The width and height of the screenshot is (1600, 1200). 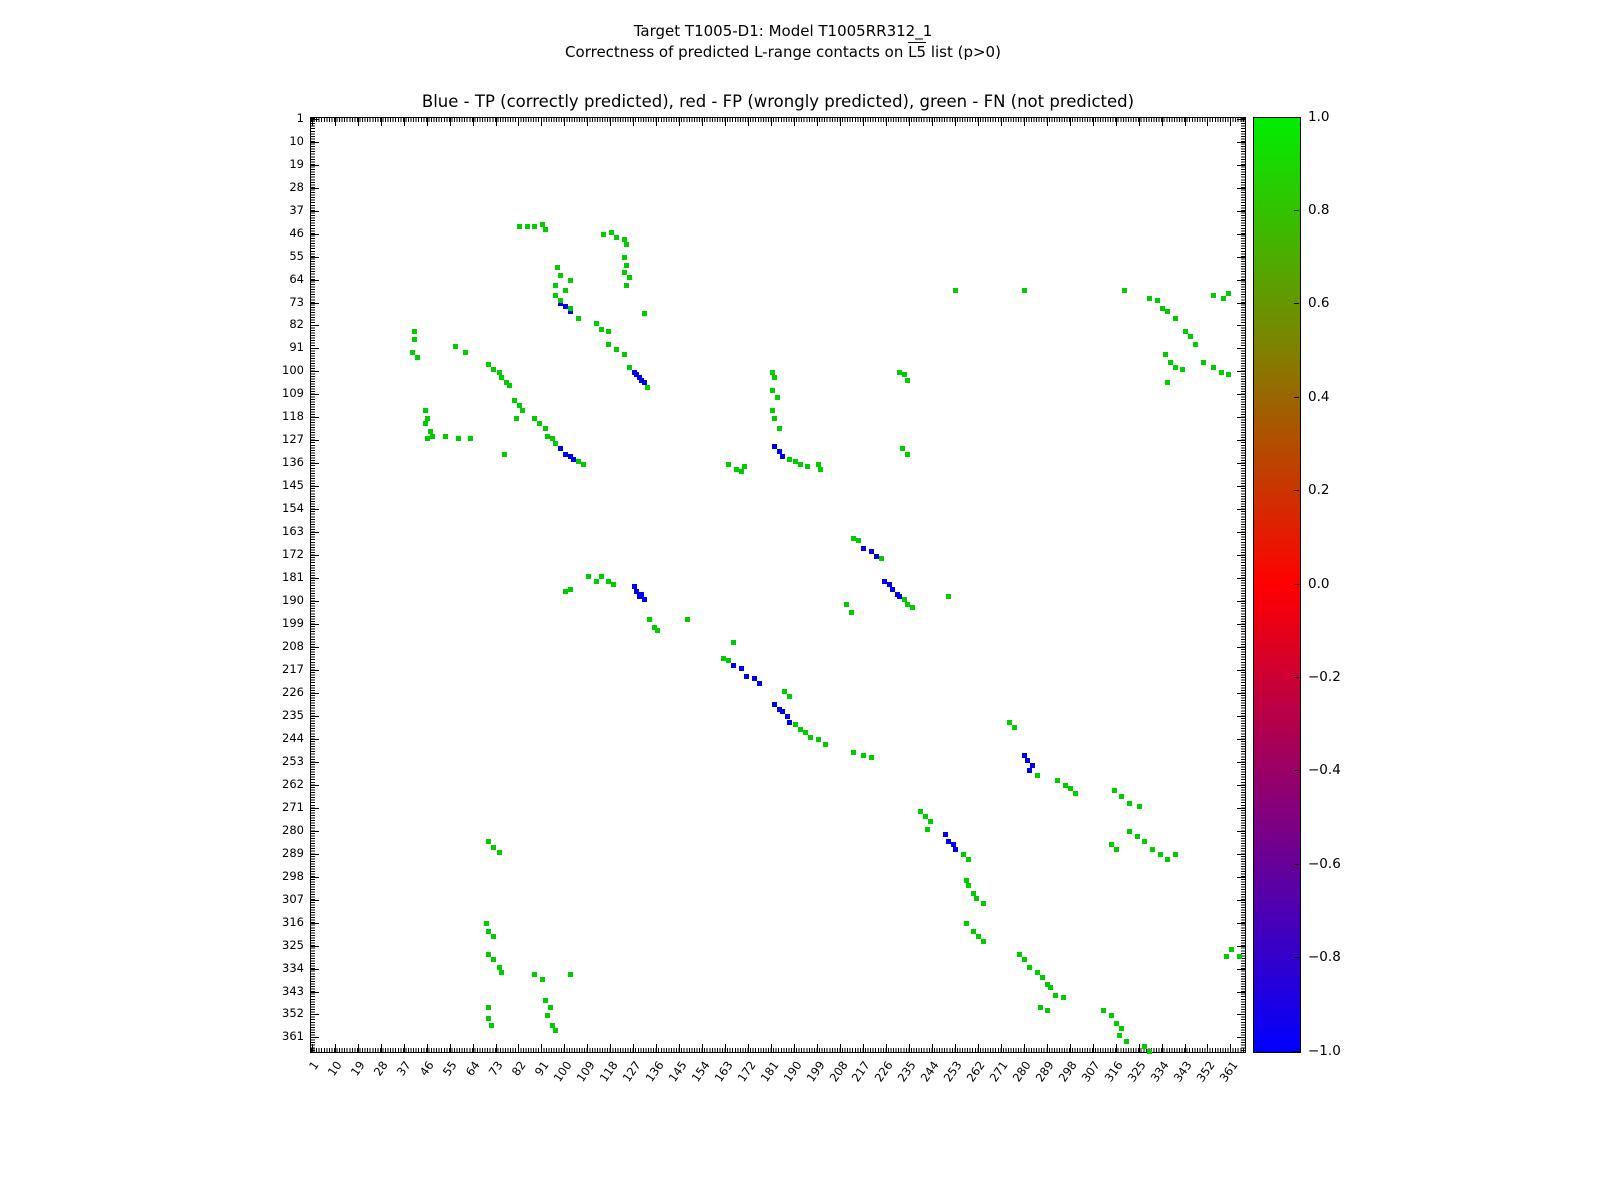 What do you see at coordinates (1324, 957) in the screenshot?
I see `colorbar-tick-label: −0.8` at bounding box center [1324, 957].